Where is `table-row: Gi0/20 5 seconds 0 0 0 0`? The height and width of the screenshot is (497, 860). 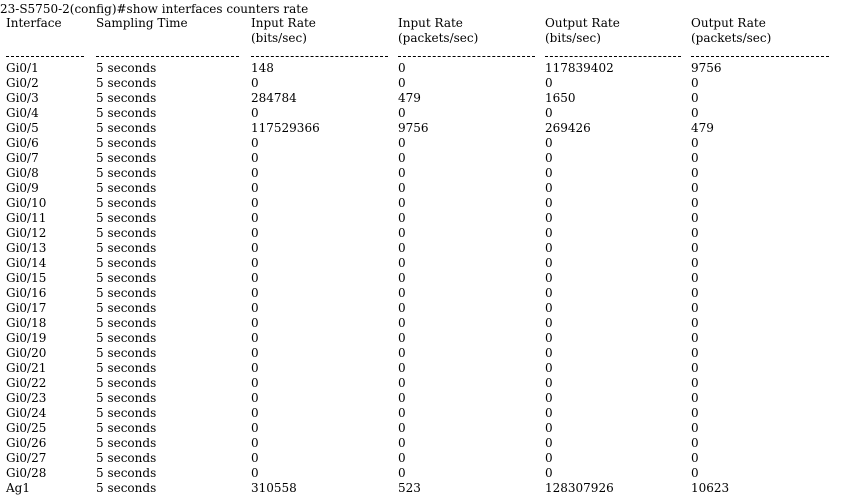 table-row: Gi0/20 5 seconds 0 0 0 0 is located at coordinates (430, 353).